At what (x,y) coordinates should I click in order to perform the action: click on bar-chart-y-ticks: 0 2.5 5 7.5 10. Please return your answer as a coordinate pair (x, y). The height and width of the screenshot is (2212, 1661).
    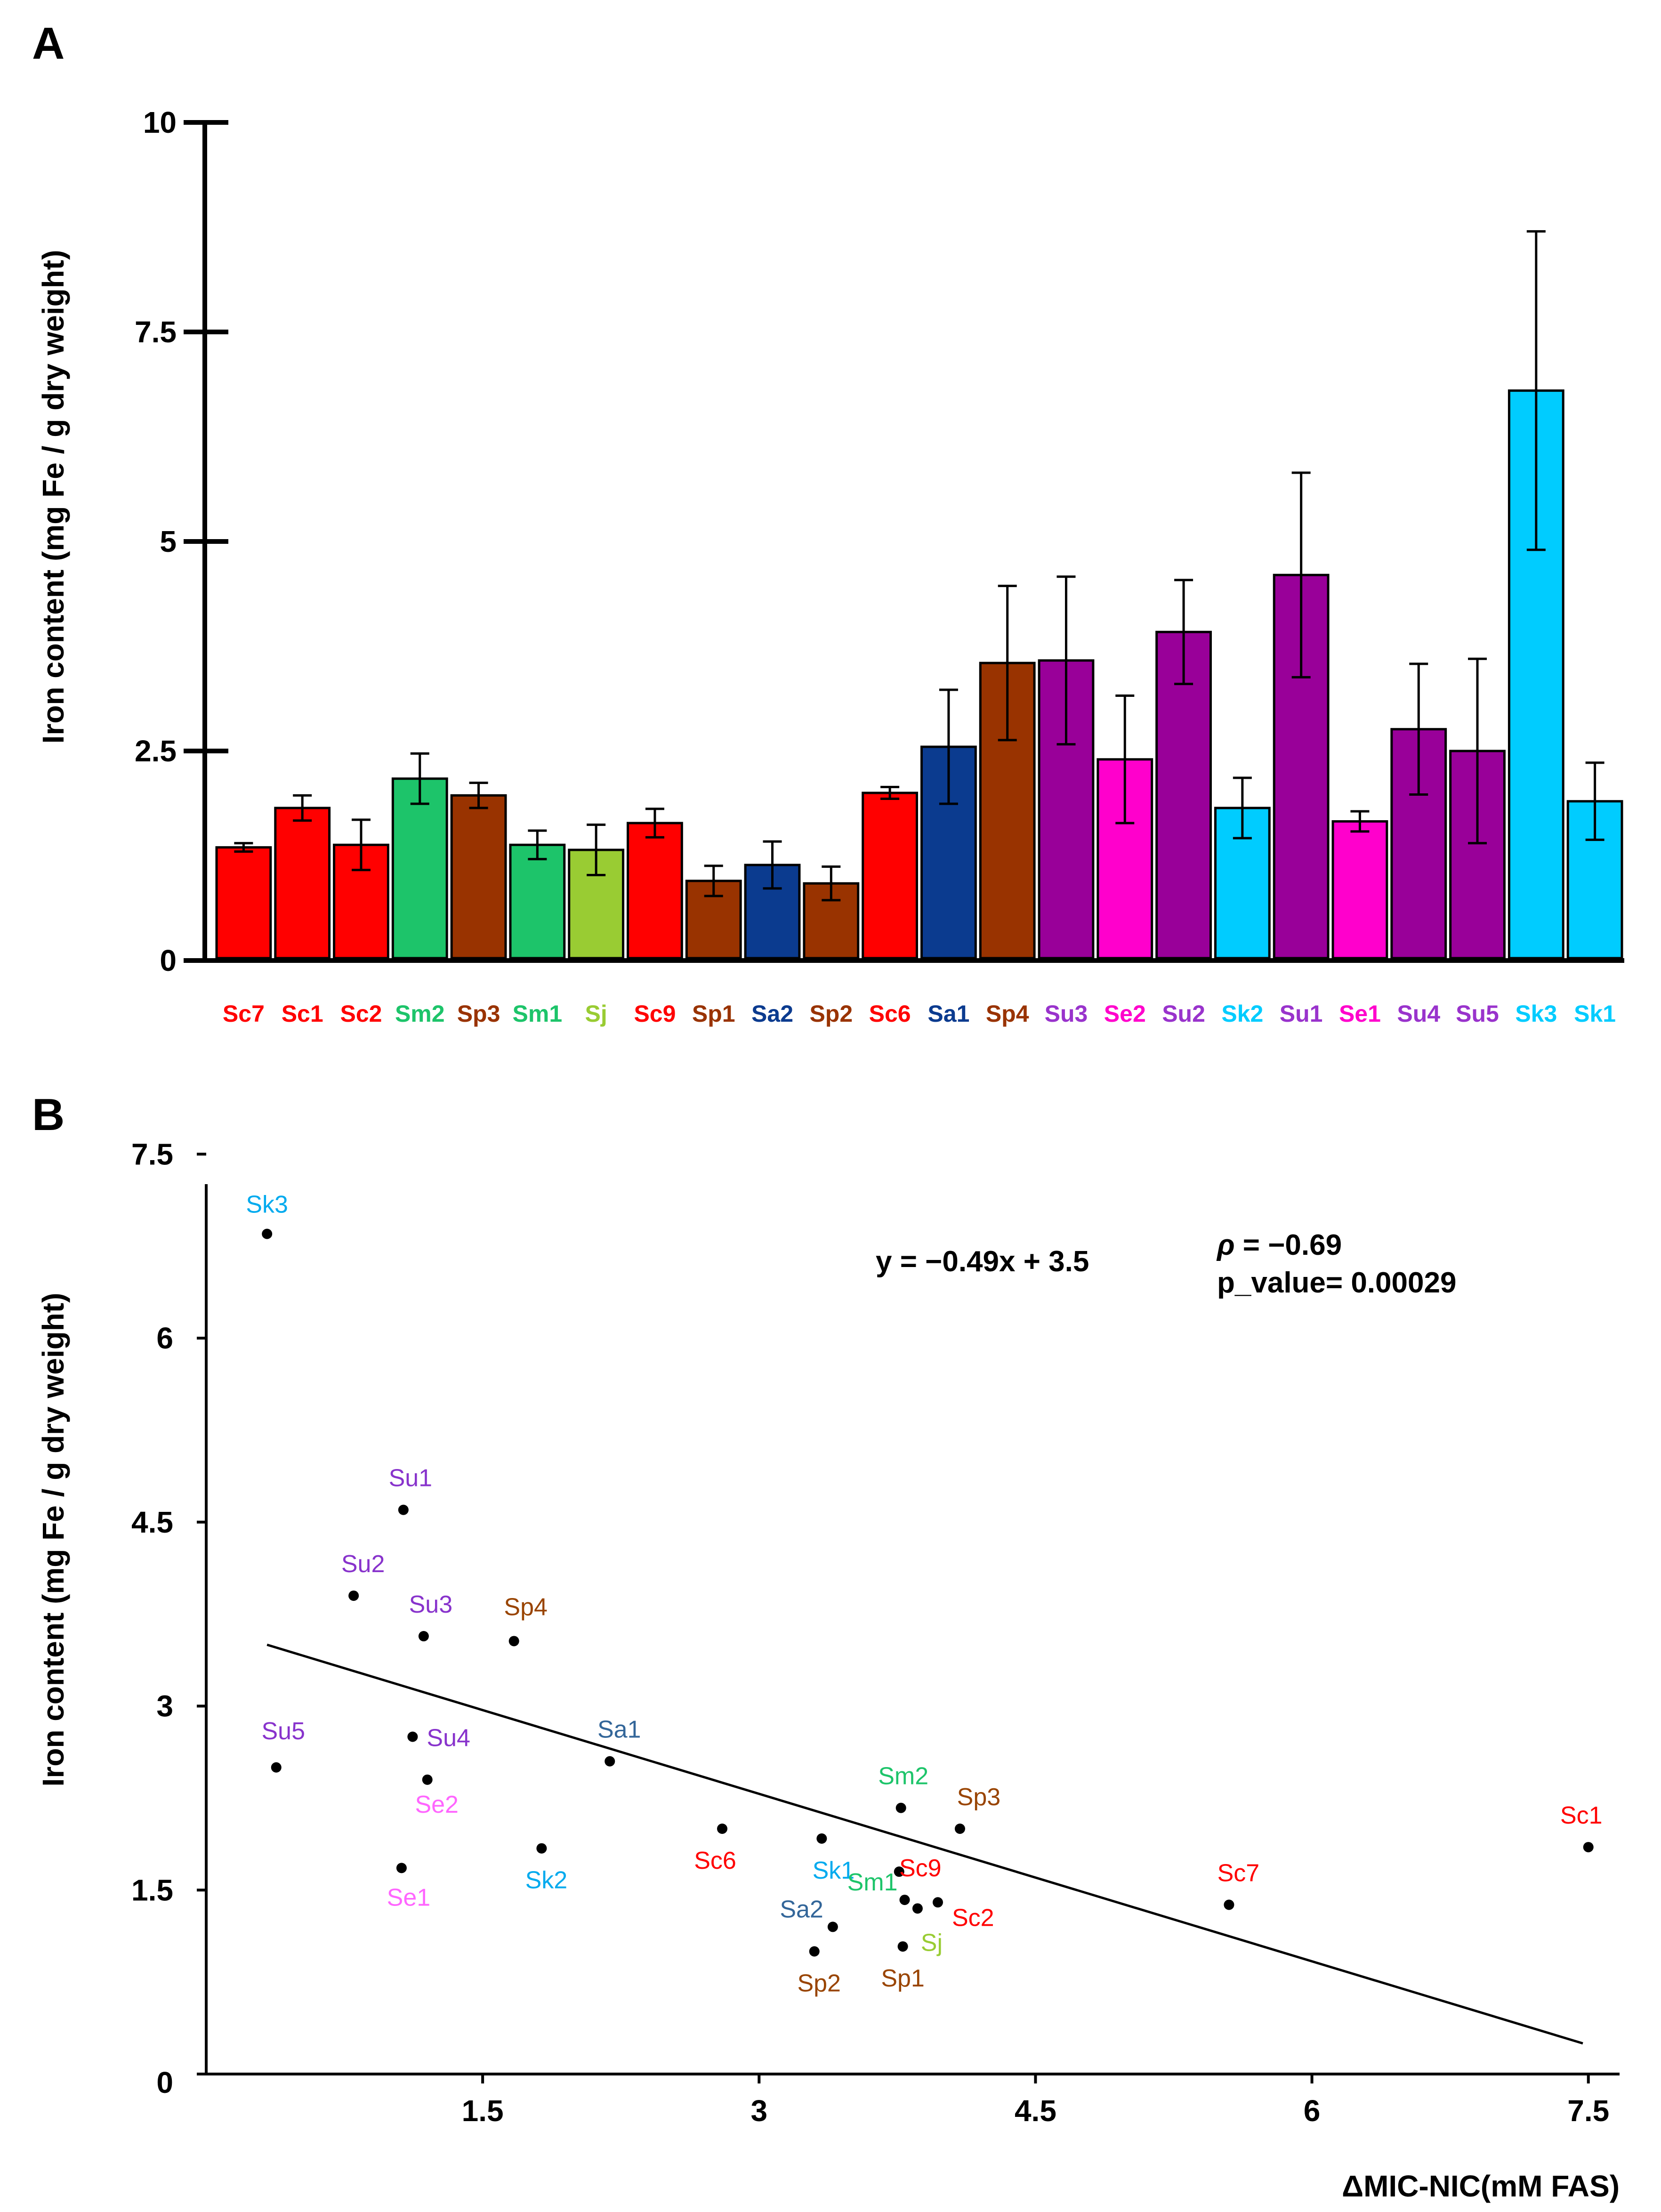
    Looking at the image, I should click on (181, 541).